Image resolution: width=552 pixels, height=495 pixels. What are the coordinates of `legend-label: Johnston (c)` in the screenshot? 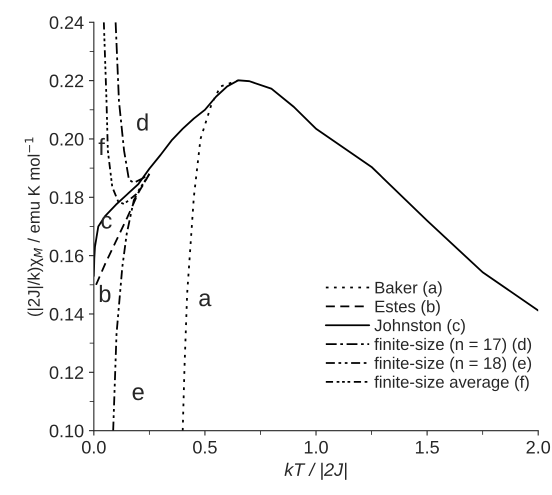 It's located at (419, 327).